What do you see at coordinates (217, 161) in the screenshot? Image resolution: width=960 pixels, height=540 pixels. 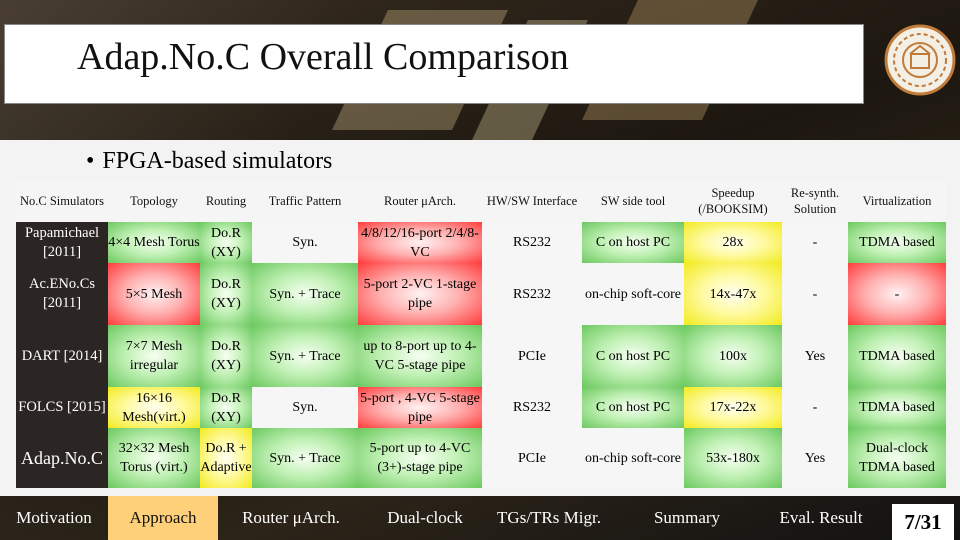 I see `bullet-text: FPGA-based simulators` at bounding box center [217, 161].